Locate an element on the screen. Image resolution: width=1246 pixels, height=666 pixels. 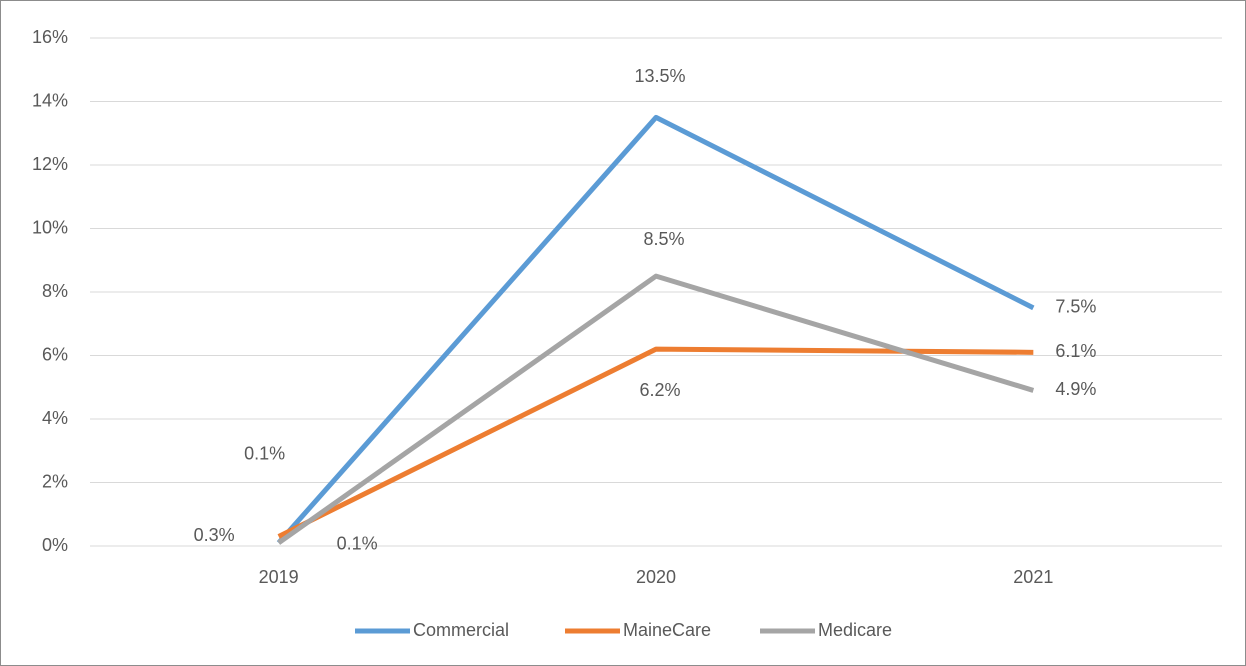
data-label: 6.2% is located at coordinates (659, 390).